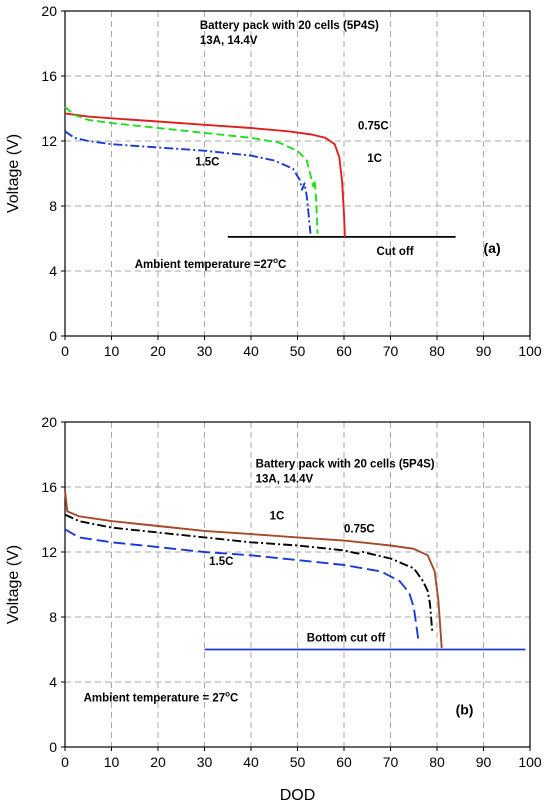 Image resolution: width=550 pixels, height=806 pixels. What do you see at coordinates (346, 638) in the screenshot?
I see `cutoff-label: Bottom cut off` at bounding box center [346, 638].